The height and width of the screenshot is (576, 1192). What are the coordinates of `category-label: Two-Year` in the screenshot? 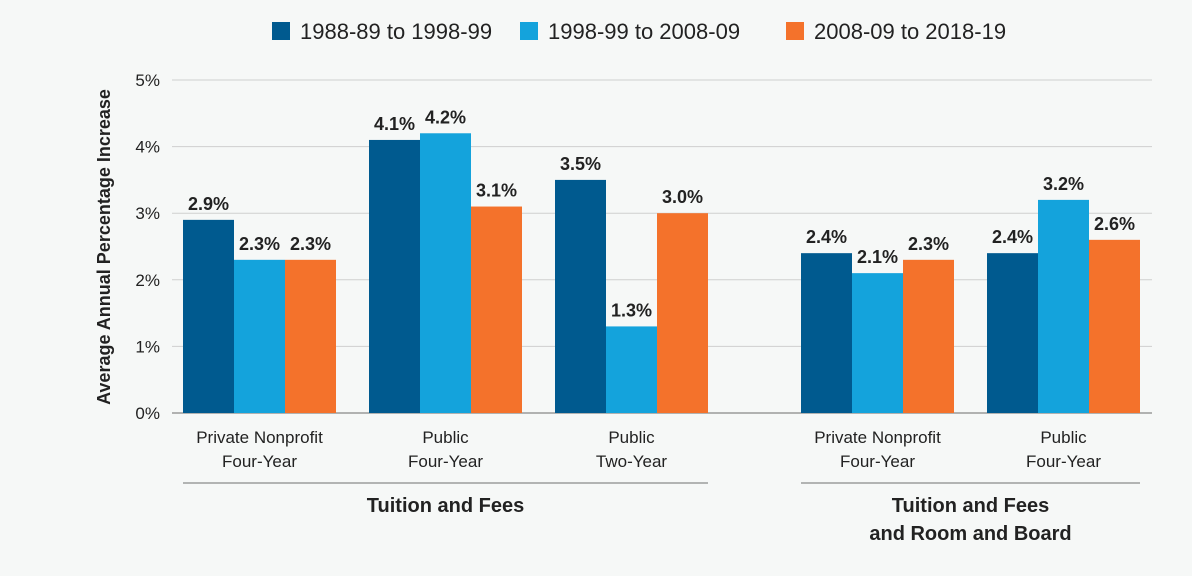 It's located at (632, 461).